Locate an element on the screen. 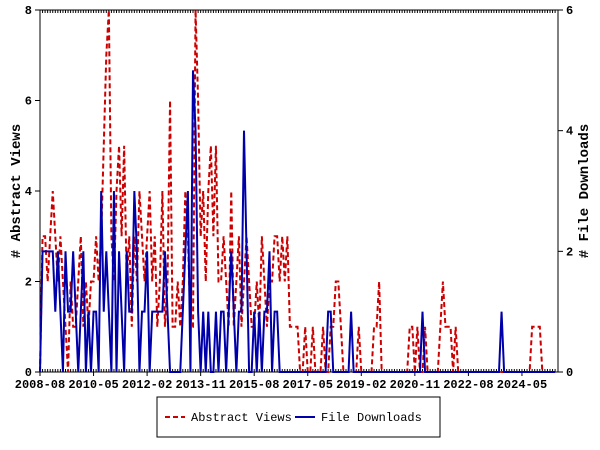  y-axis-label: # Abstract Views is located at coordinates (17, 191).